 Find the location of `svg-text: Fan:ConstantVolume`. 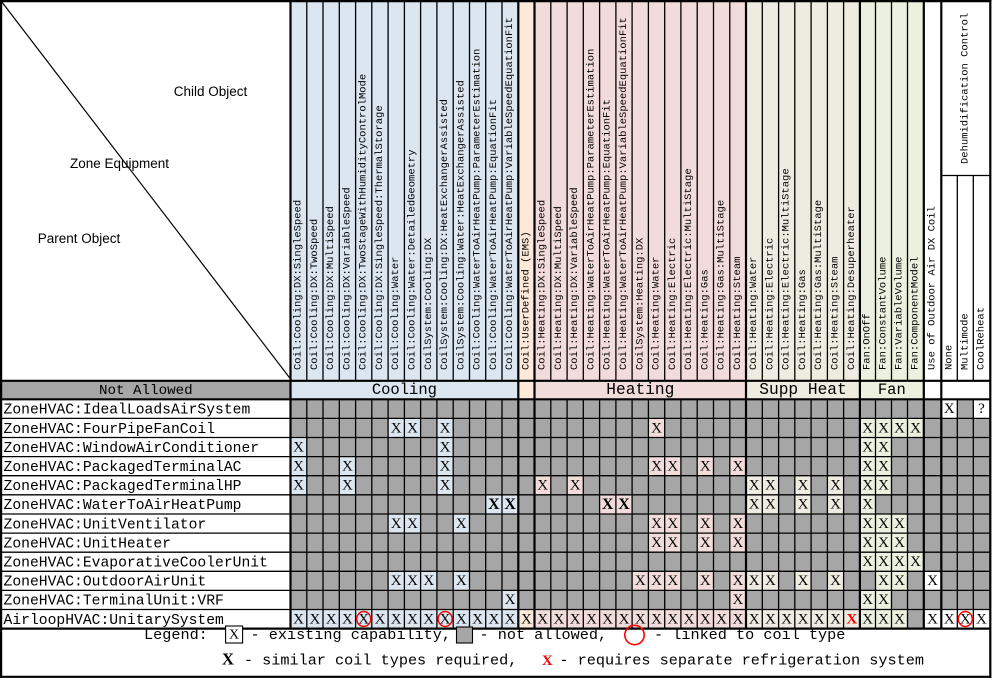

svg-text: Fan:ConstantVolume is located at coordinates (884, 313).